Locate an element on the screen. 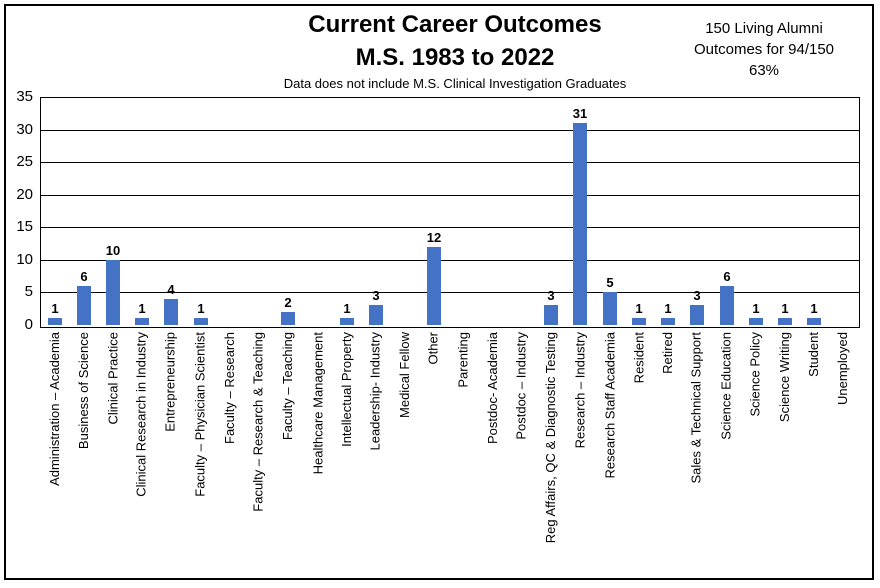  y-axis-tick-label: 25 is located at coordinates (24, 161).